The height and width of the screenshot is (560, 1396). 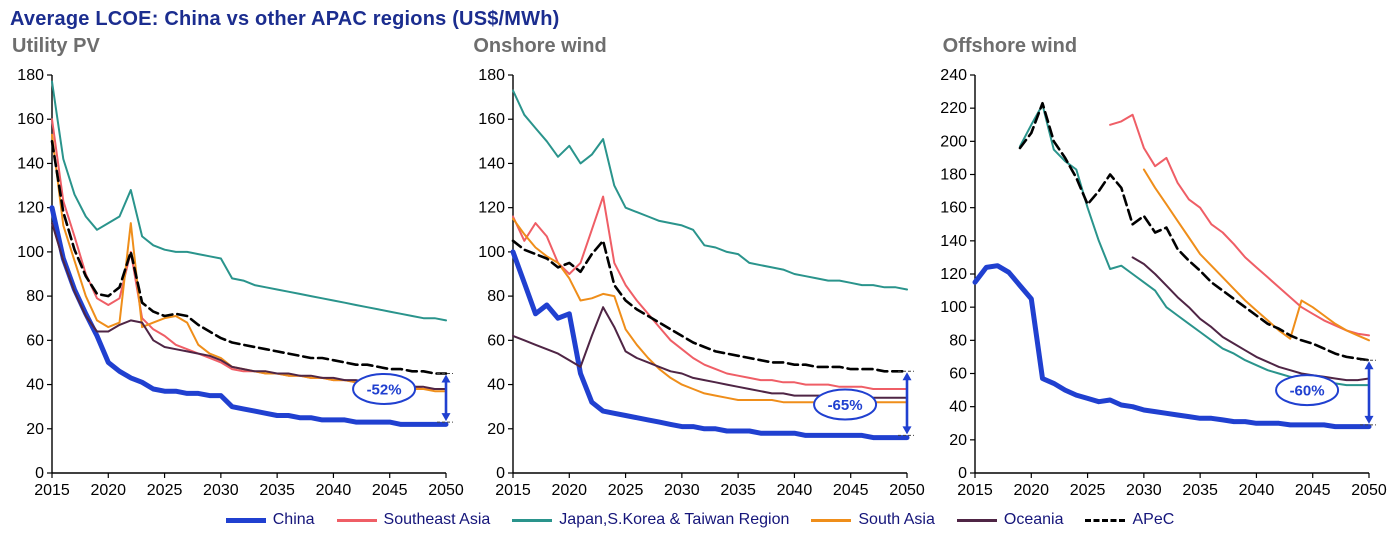 I want to click on annotation-label: -60%, so click(x=1306, y=391).